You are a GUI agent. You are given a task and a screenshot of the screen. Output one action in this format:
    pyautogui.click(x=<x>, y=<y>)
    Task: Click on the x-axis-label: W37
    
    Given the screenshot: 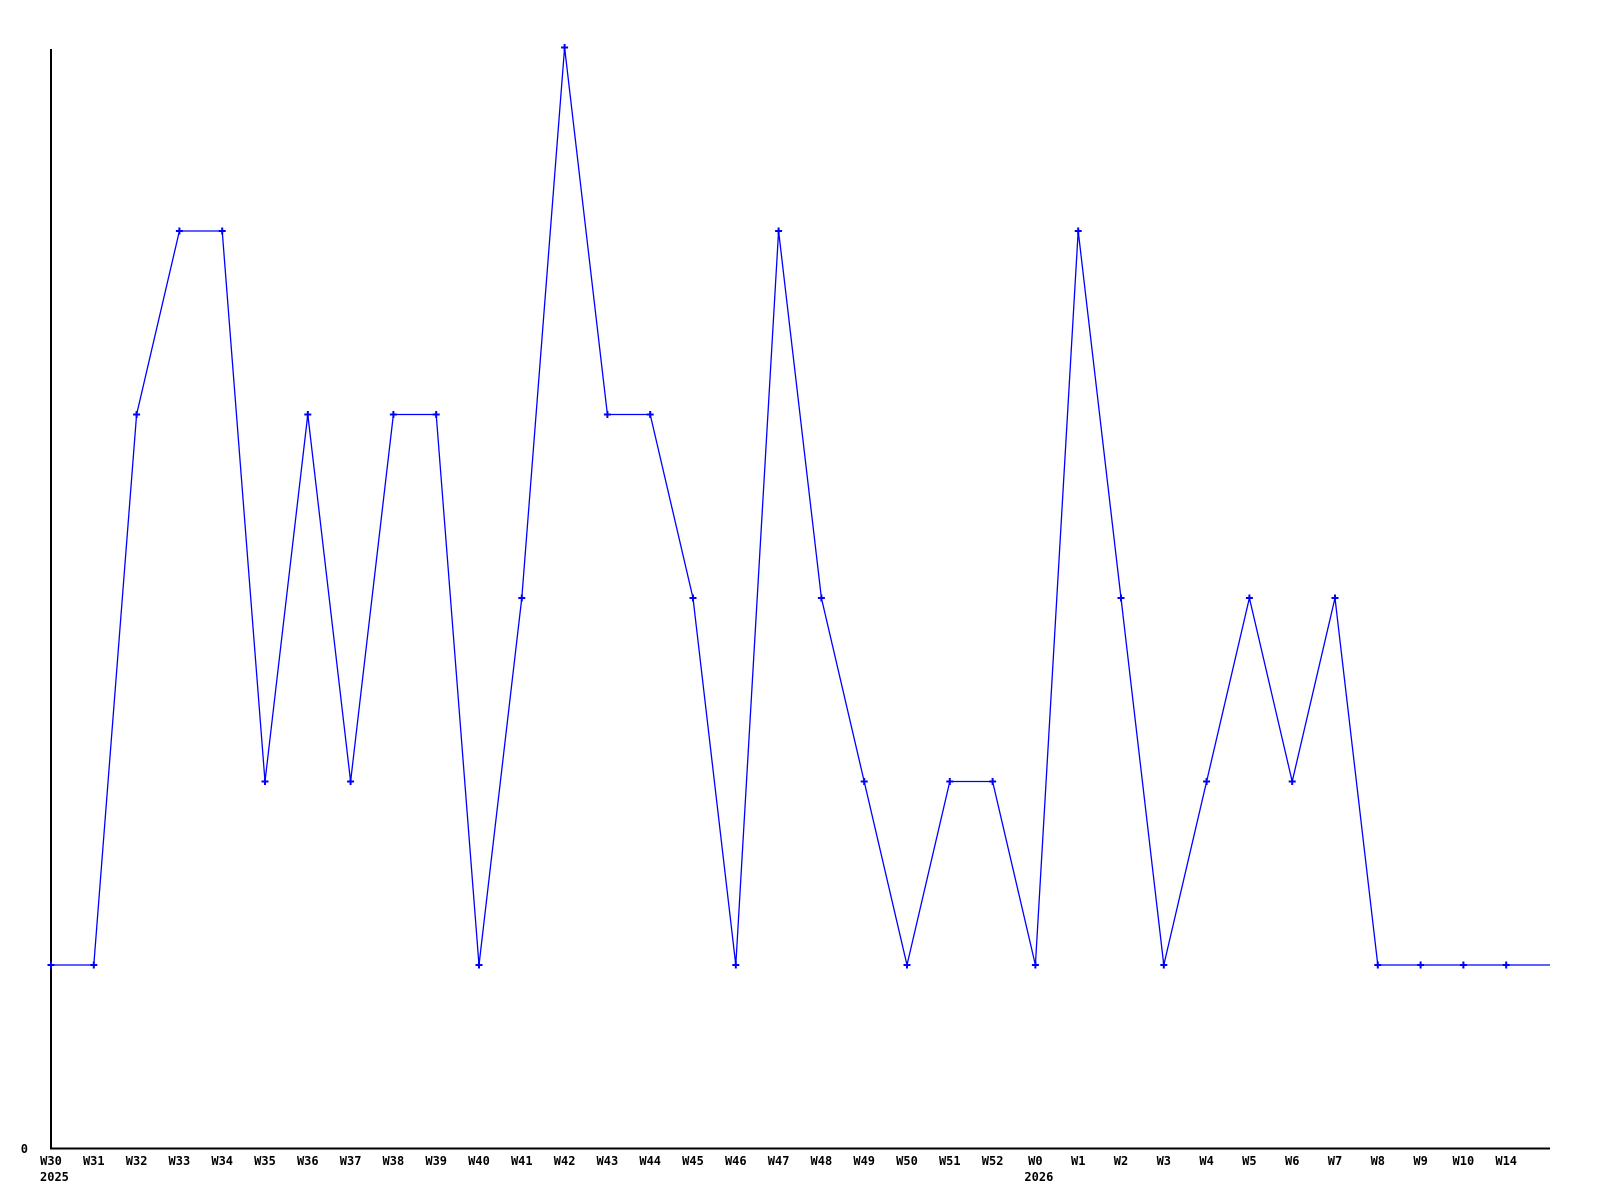 What is the action you would take?
    pyautogui.click(x=351, y=1161)
    